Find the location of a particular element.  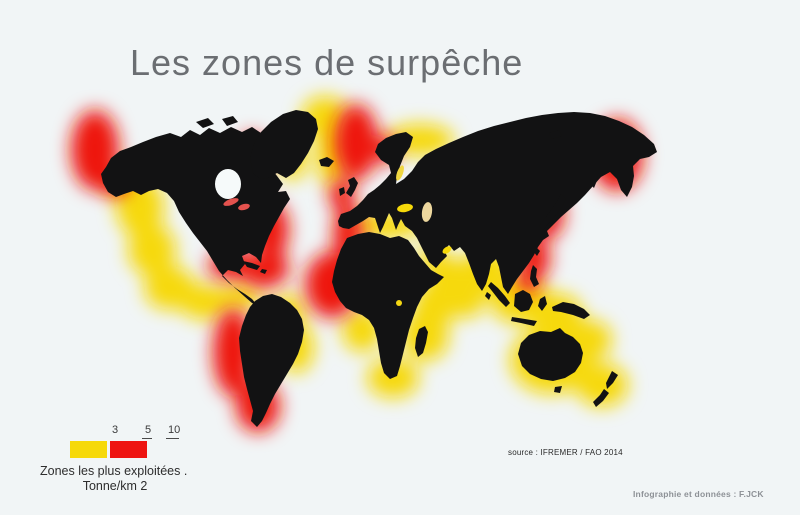

zone-uk-west is located at coordinates (342, 195).